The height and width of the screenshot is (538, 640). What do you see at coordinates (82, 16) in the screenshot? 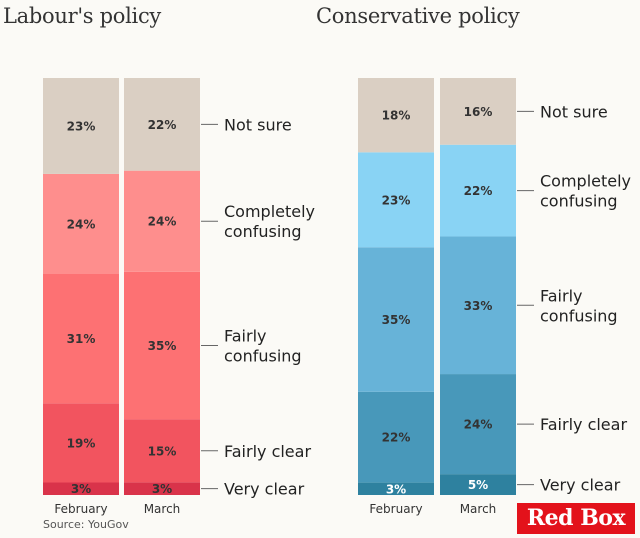
I see `labour-chart-title: Labour's policy` at bounding box center [82, 16].